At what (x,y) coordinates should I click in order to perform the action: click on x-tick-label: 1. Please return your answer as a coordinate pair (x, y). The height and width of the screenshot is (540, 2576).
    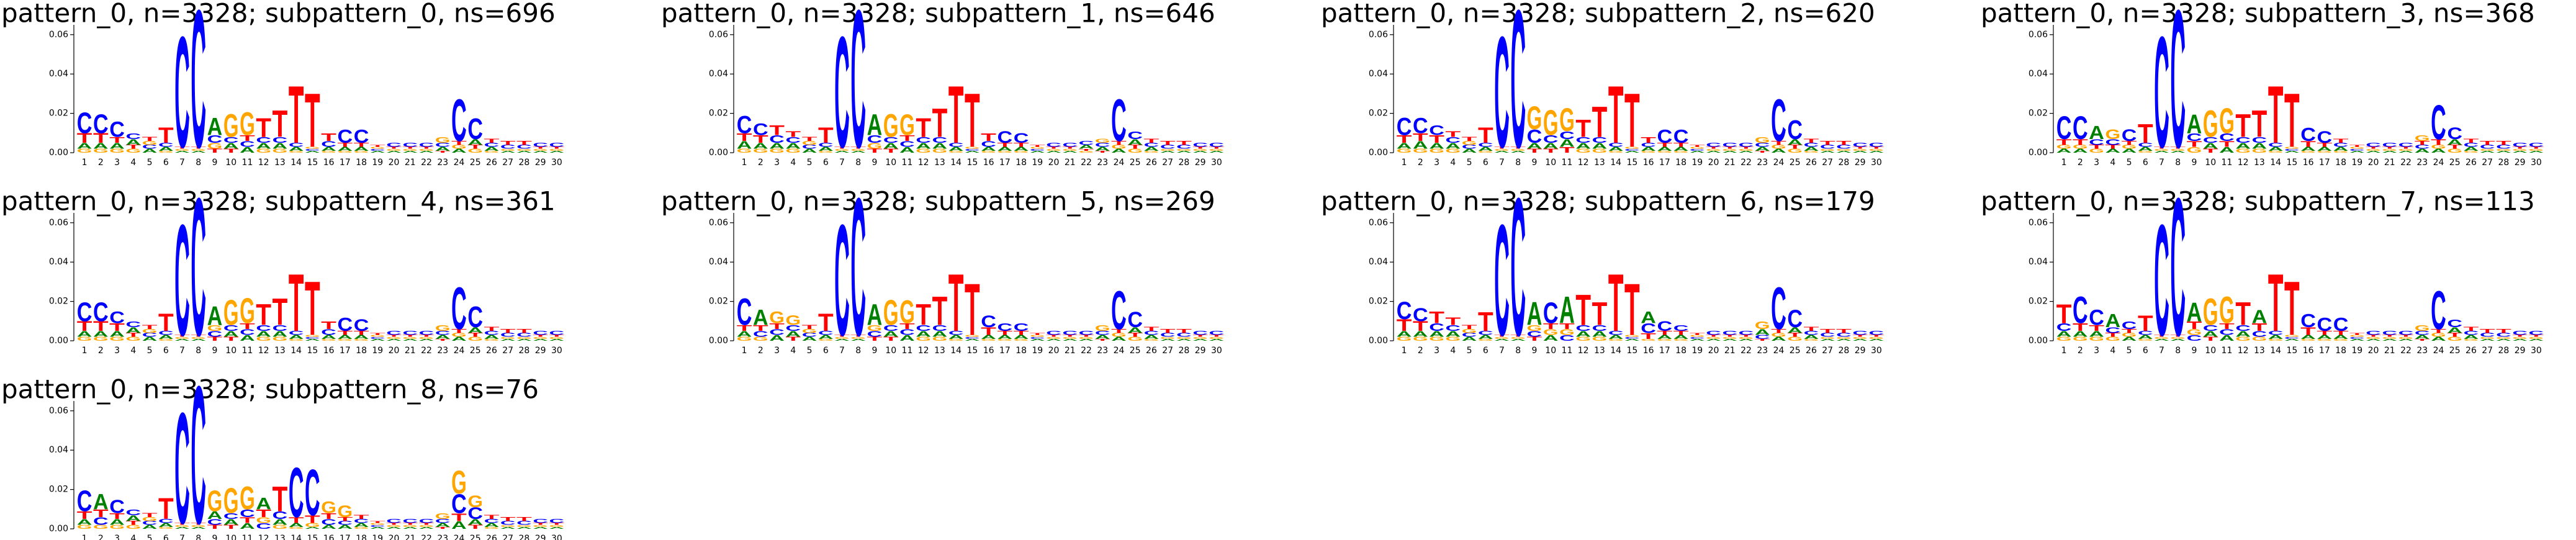
    Looking at the image, I should click on (85, 351).